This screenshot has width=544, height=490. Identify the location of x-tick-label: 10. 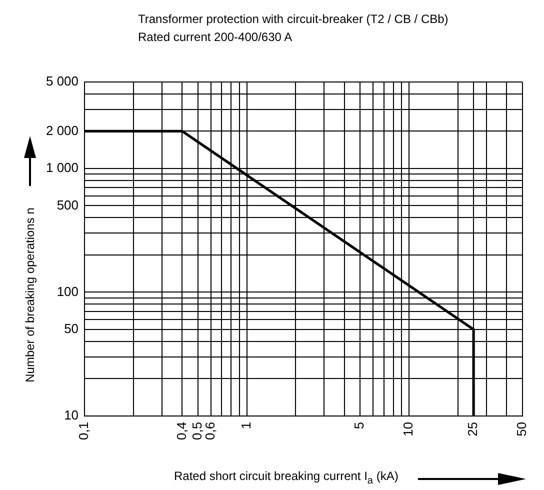
(408, 429).